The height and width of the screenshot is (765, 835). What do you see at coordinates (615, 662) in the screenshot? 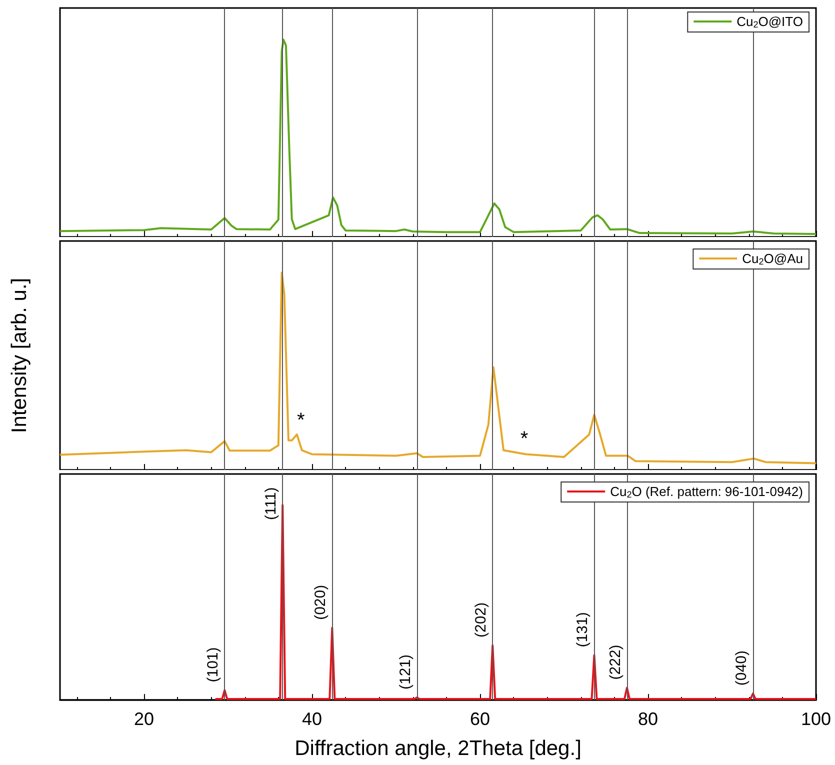
I see `annotation: (222)` at bounding box center [615, 662].